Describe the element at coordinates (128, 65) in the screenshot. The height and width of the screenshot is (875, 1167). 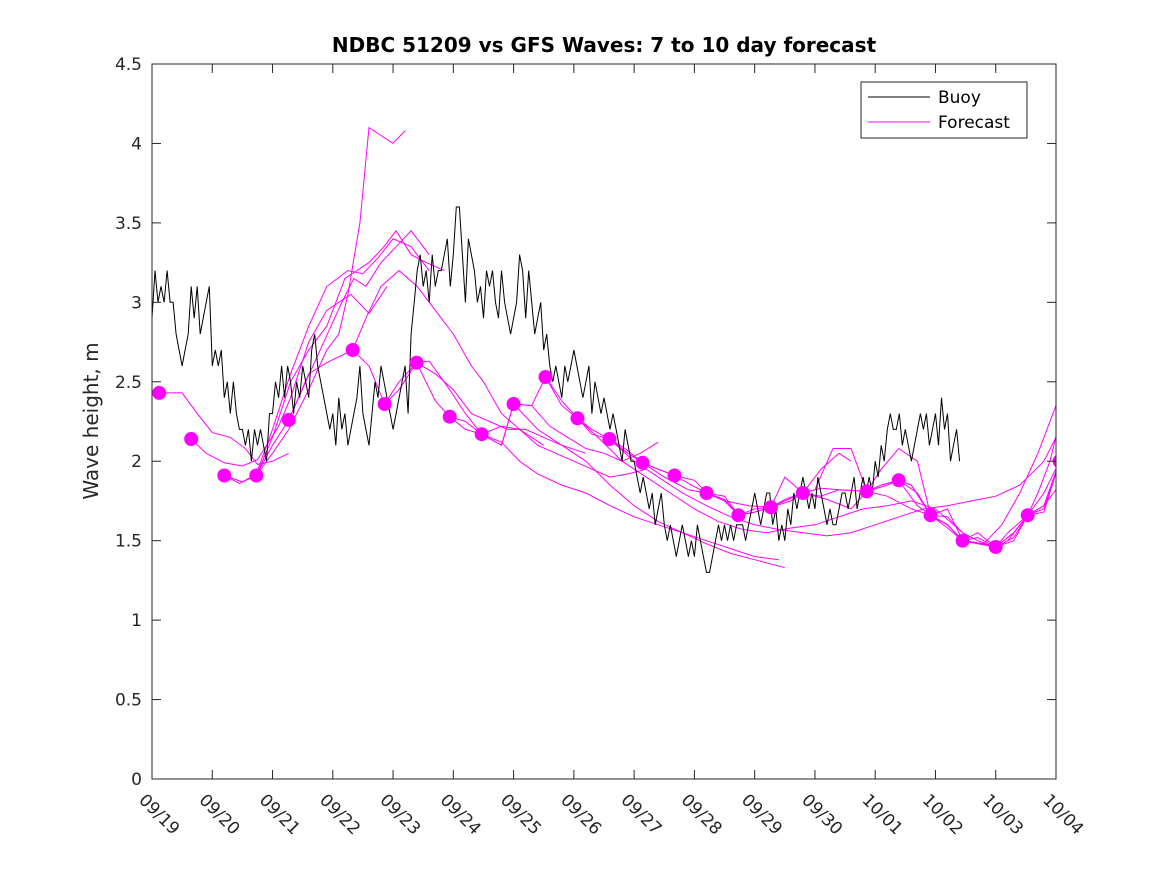
I see `y-tick-label: 4.5` at that location.